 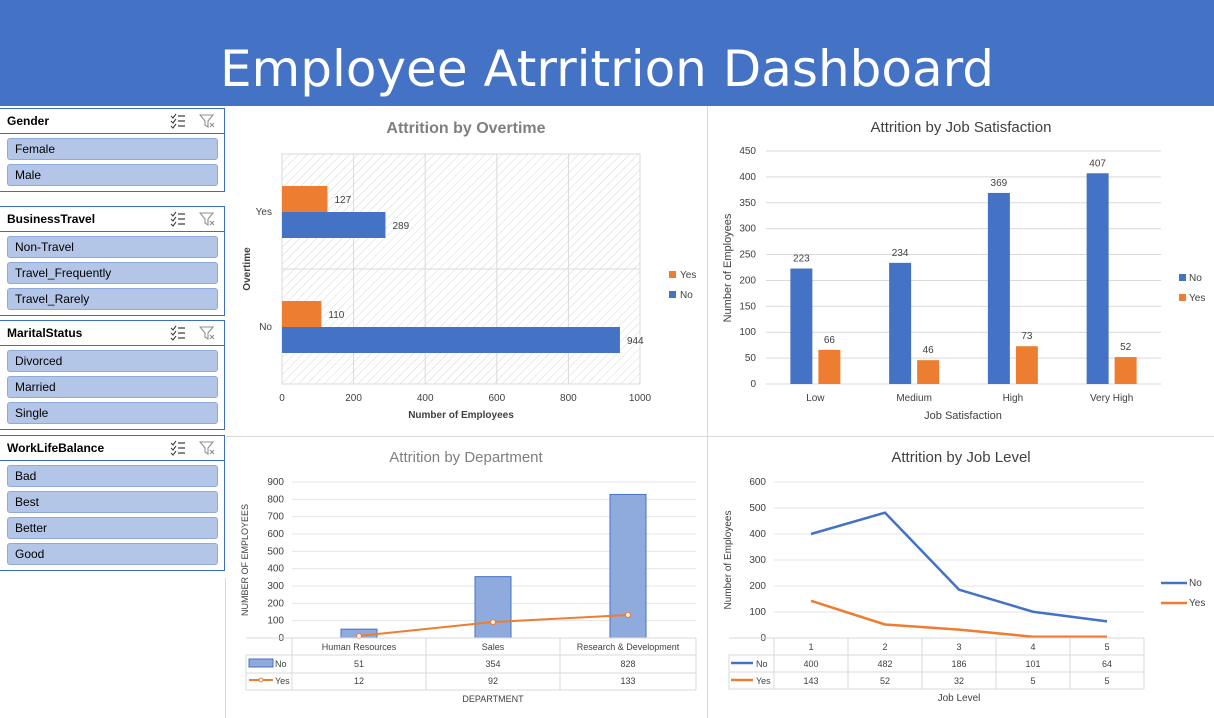 What do you see at coordinates (830, 340) in the screenshot?
I see `data-label: 66` at bounding box center [830, 340].